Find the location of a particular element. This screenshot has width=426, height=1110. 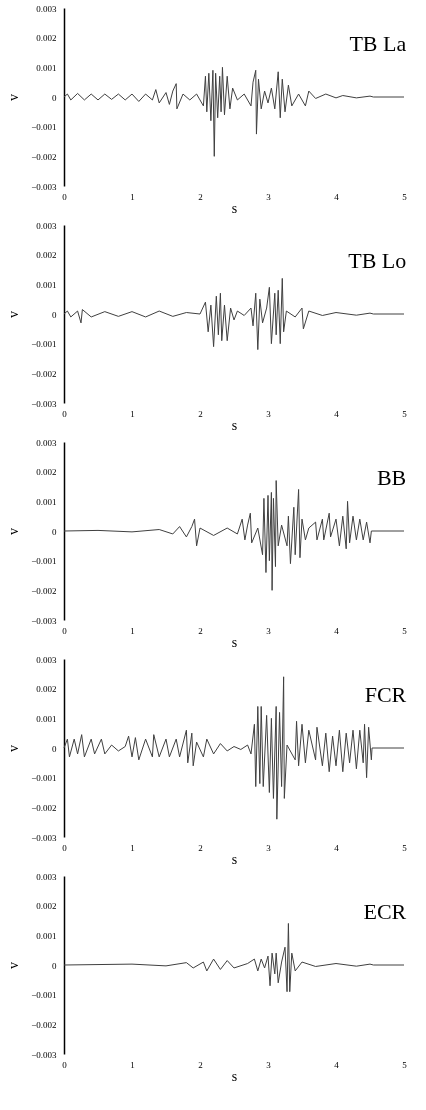

text: FCR is located at coordinates (385, 694).